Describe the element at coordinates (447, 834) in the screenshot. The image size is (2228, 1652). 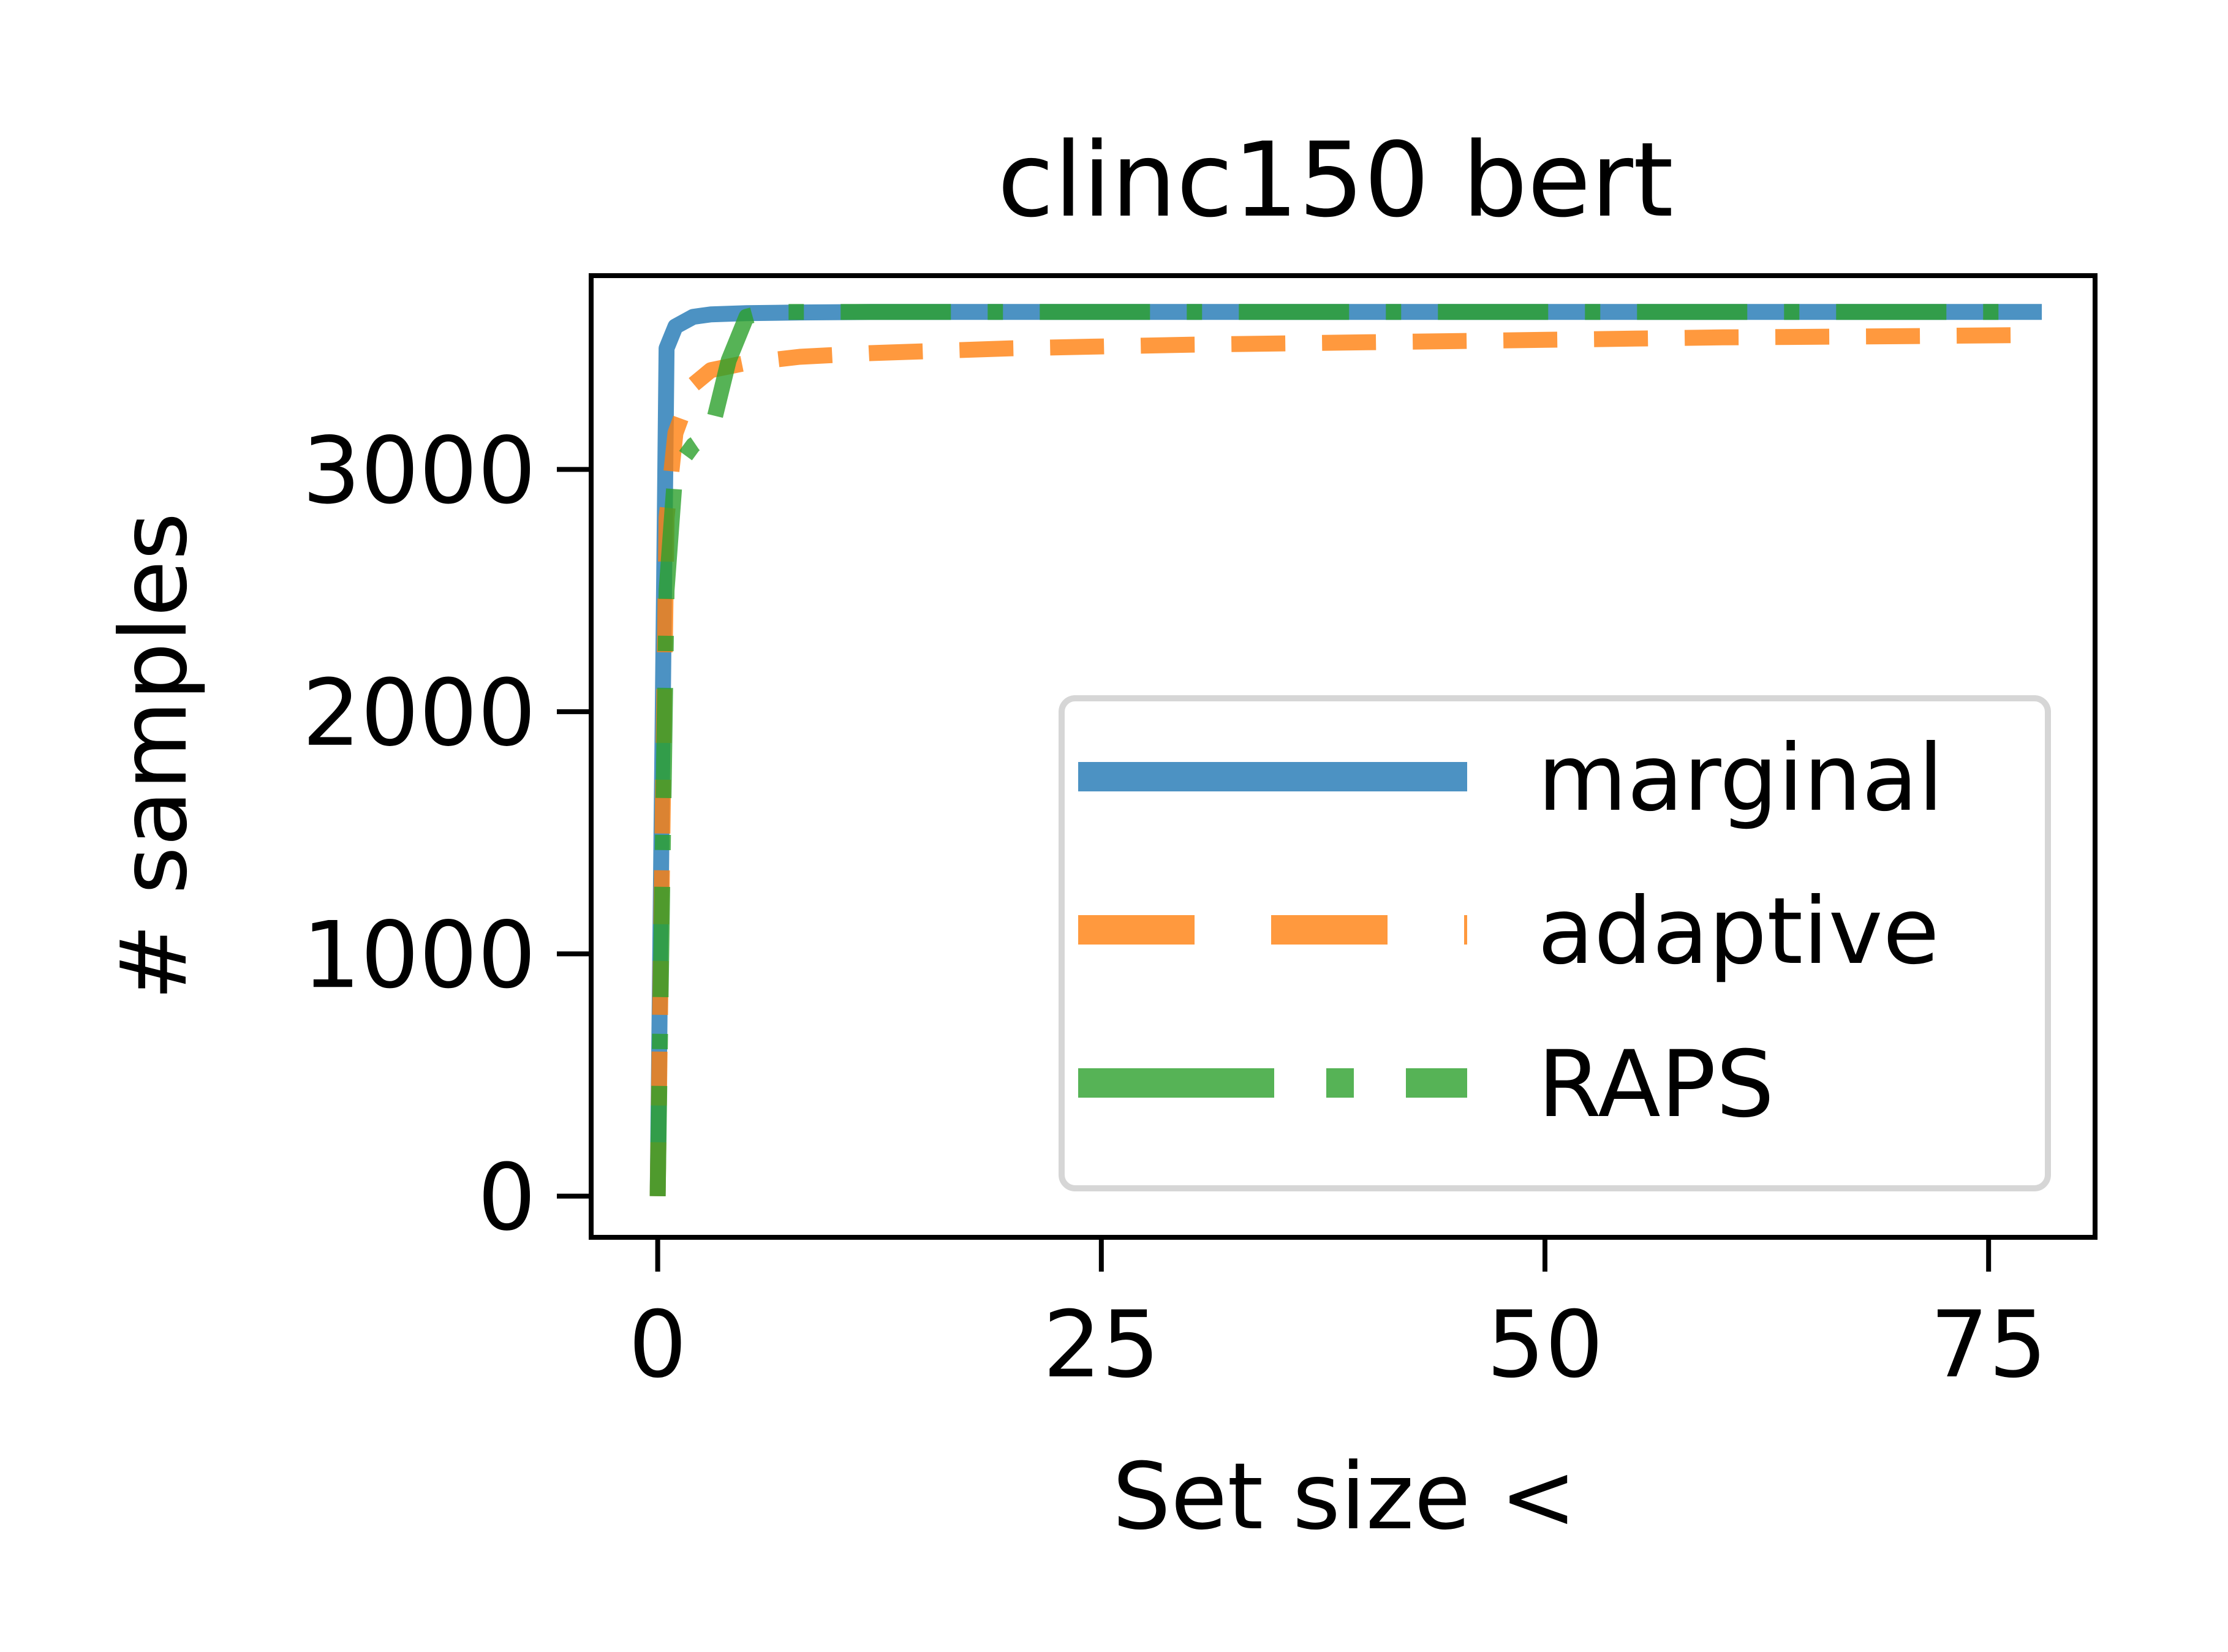
I see `y-axis-ticks: 0 1000 2000 3000` at that location.